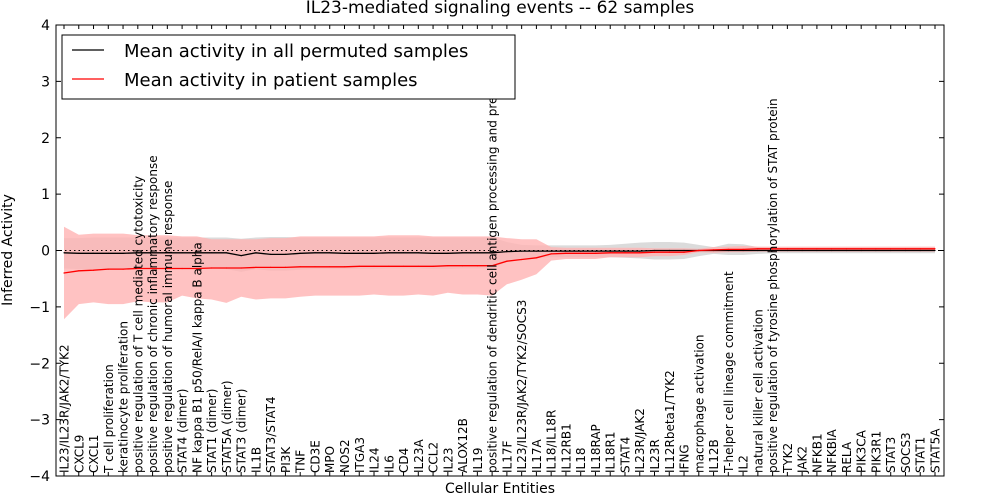  Describe the element at coordinates (478, 461) in the screenshot. I see `x-tick-label: IL19` at that location.